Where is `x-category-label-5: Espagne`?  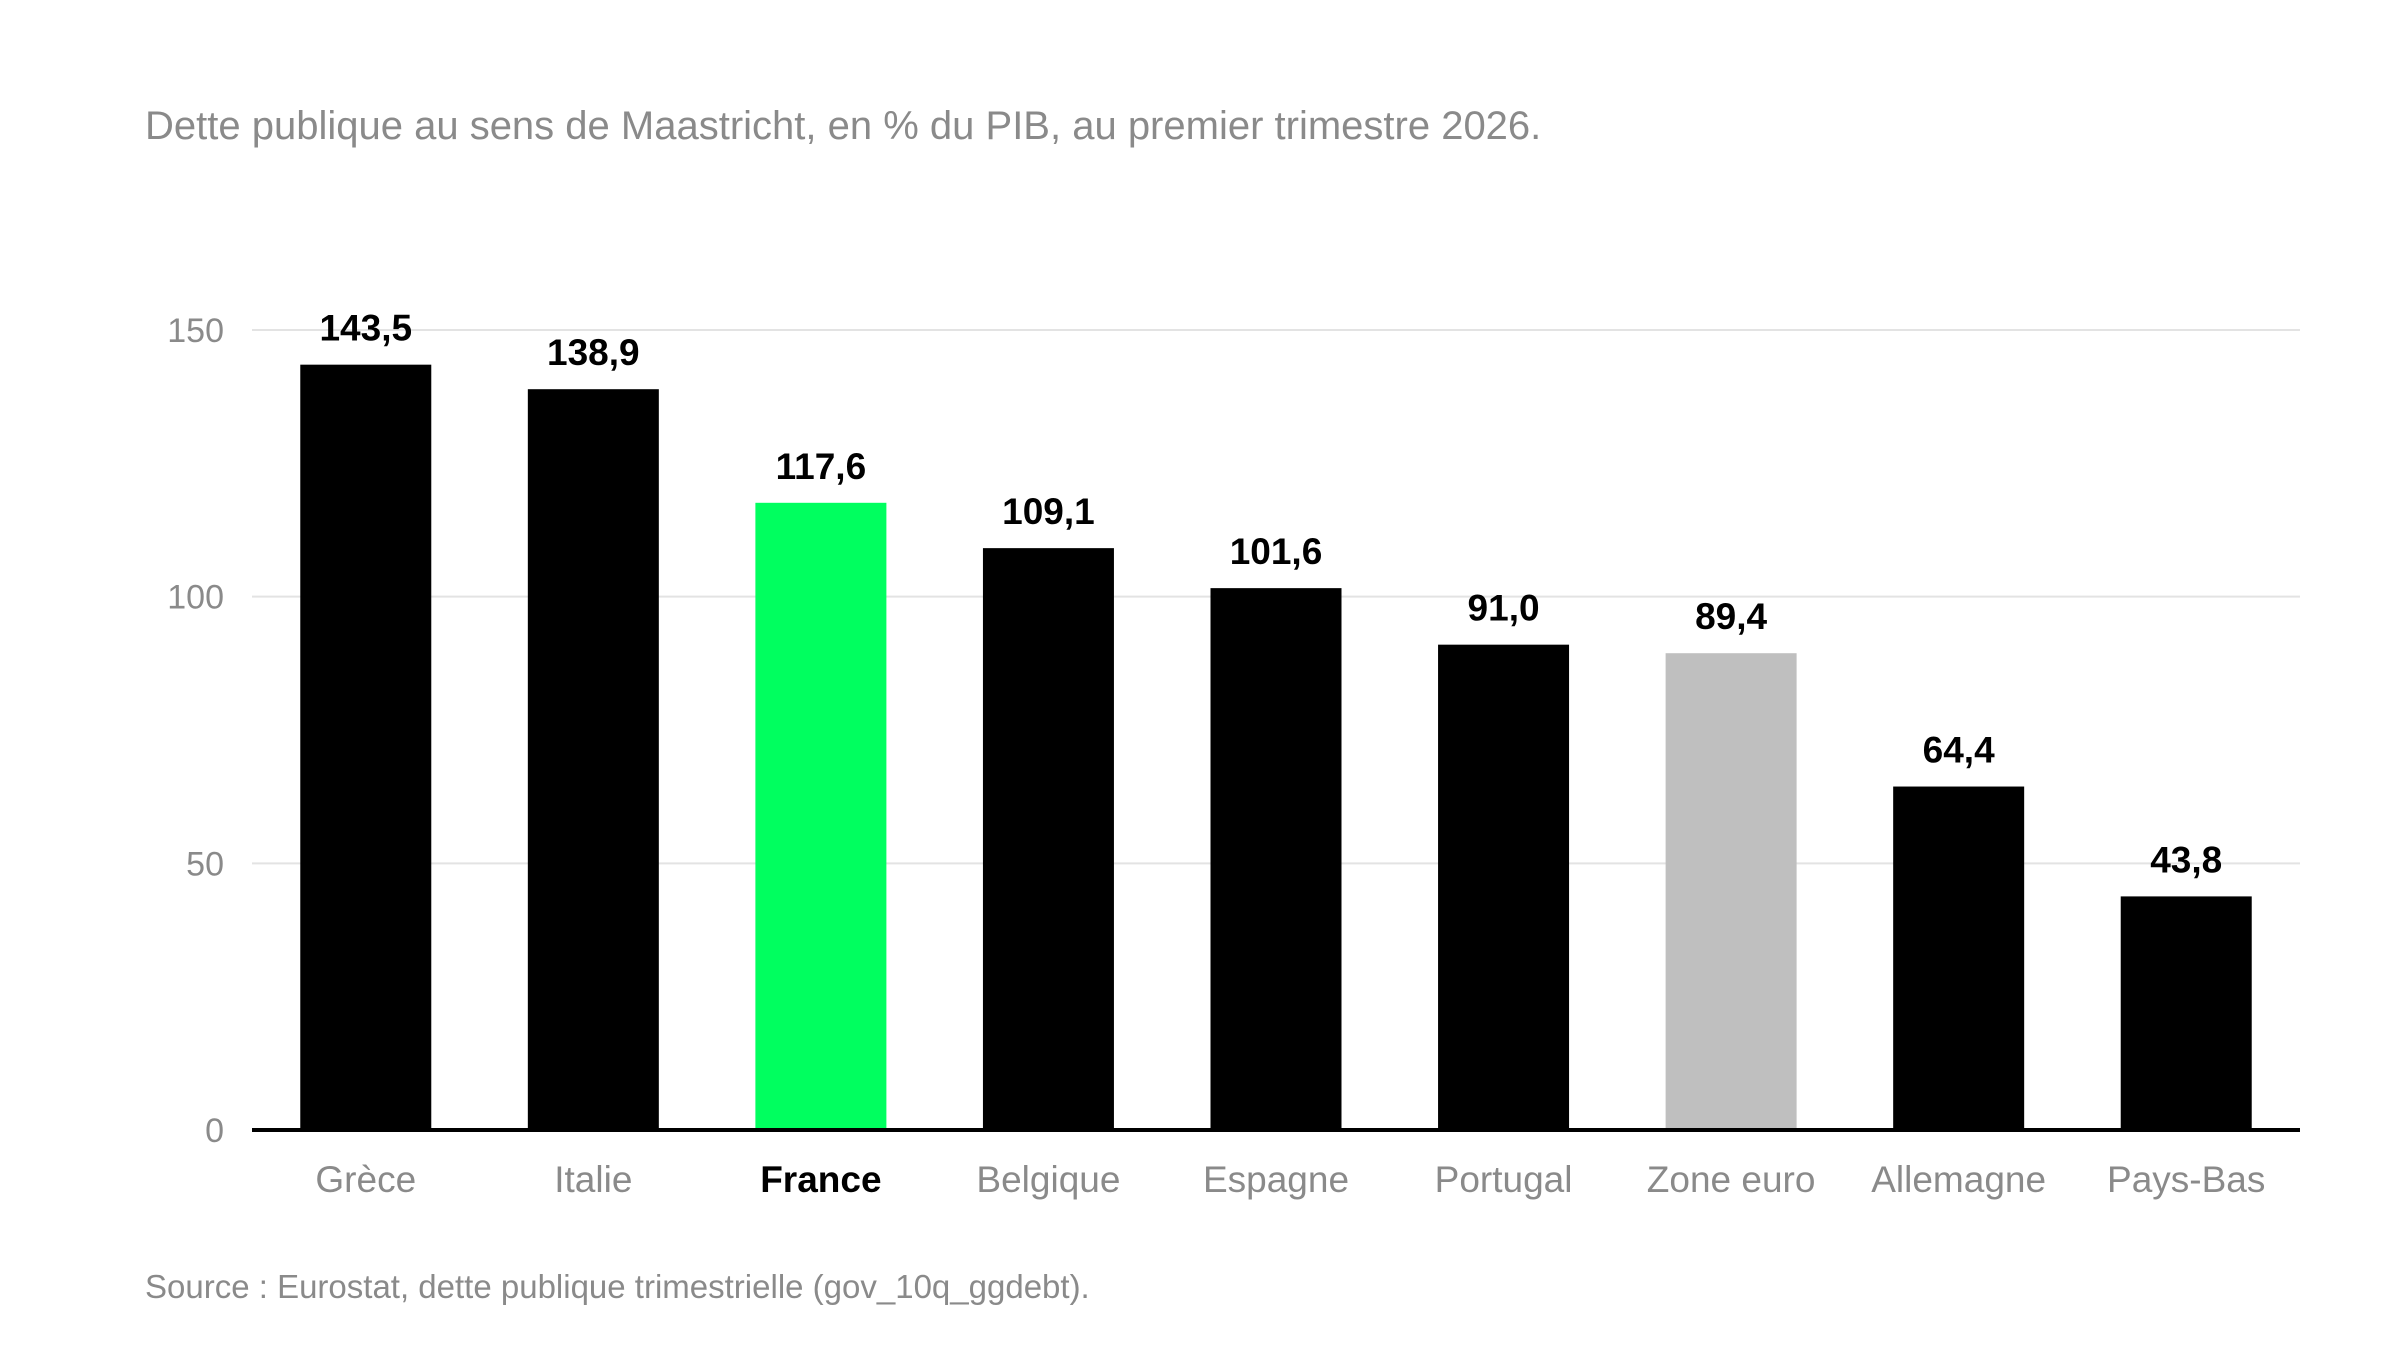 x-category-label-5: Espagne is located at coordinates (1276, 1179).